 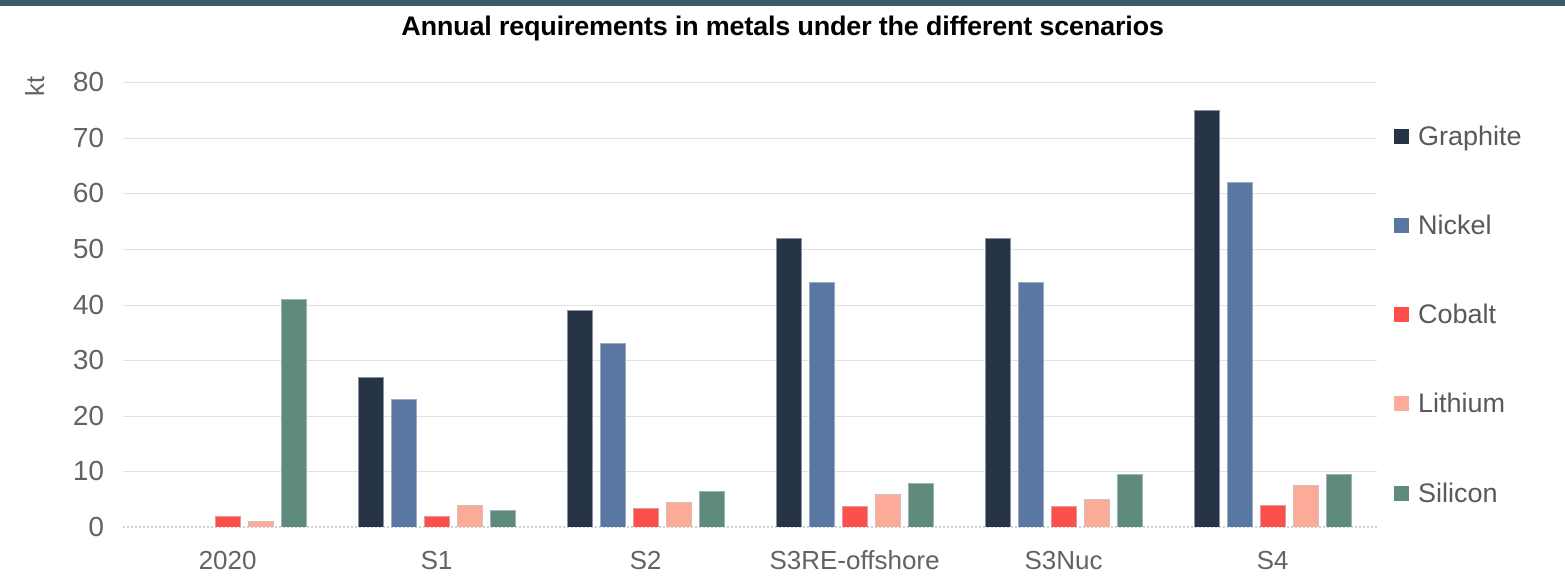 I want to click on x-axis-label-2020: 2020, so click(x=227, y=560).